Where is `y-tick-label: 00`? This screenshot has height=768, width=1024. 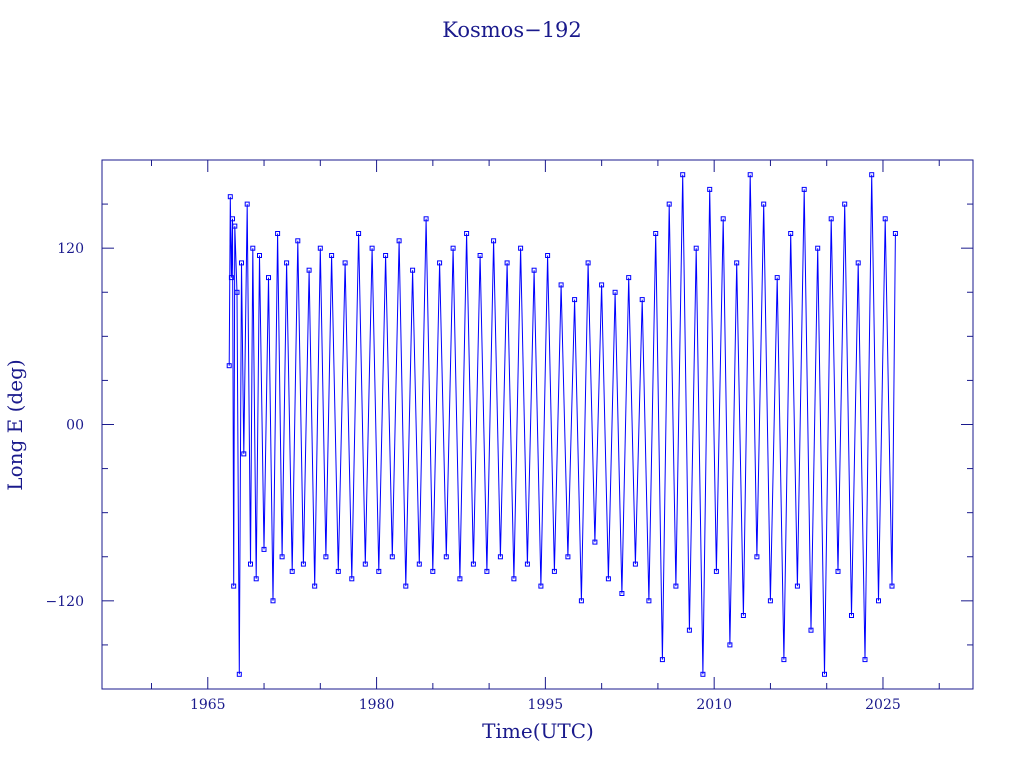
y-tick-label: 00 is located at coordinates (75, 426).